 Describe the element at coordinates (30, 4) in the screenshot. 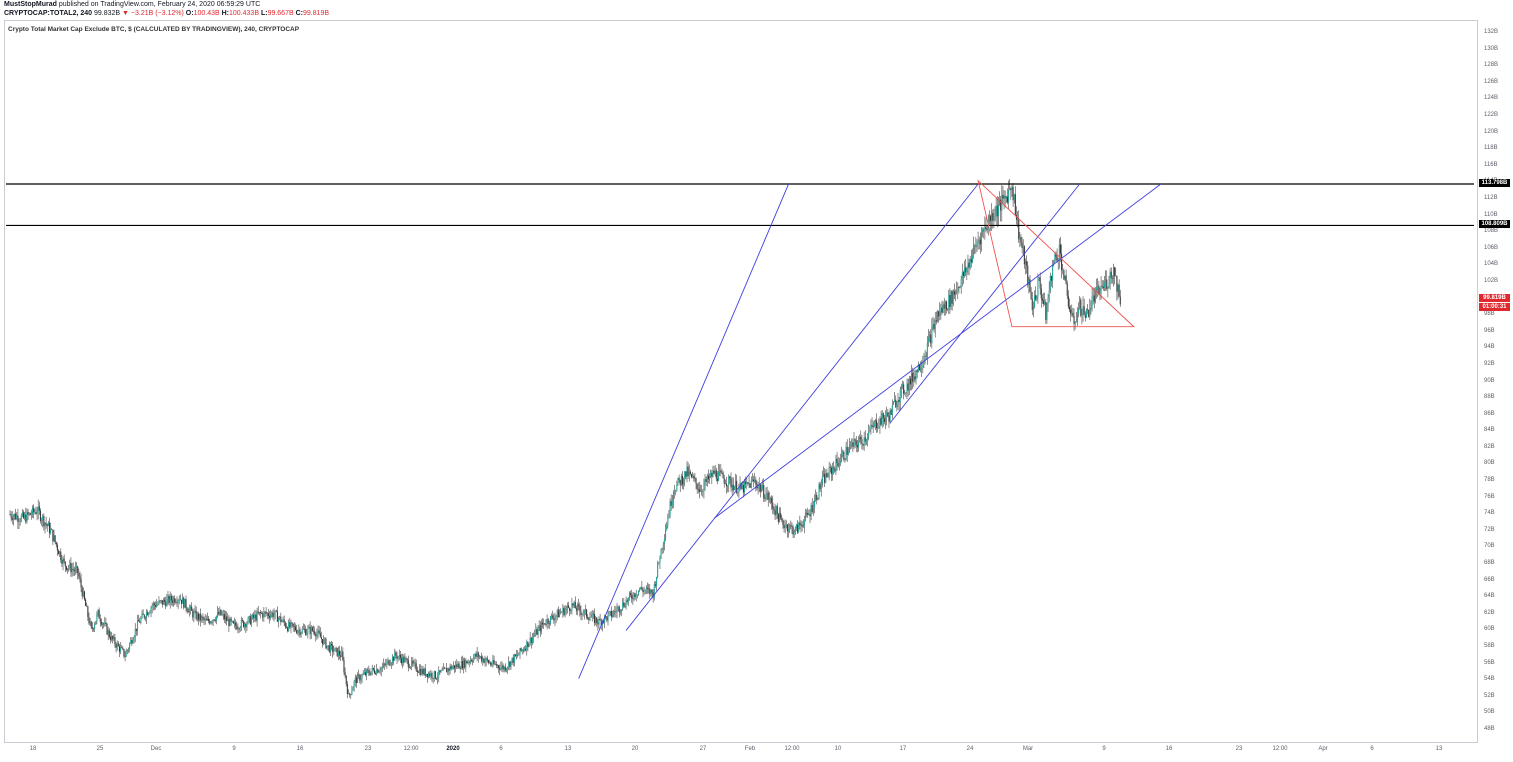

I see `author-name: MustStopMurad` at that location.